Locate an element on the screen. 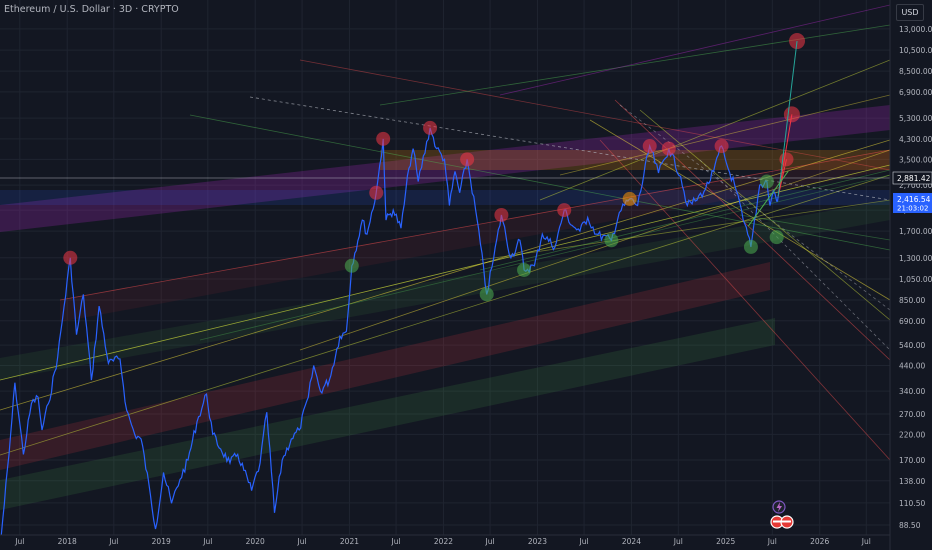  x-tick-label: 2021 is located at coordinates (349, 541).